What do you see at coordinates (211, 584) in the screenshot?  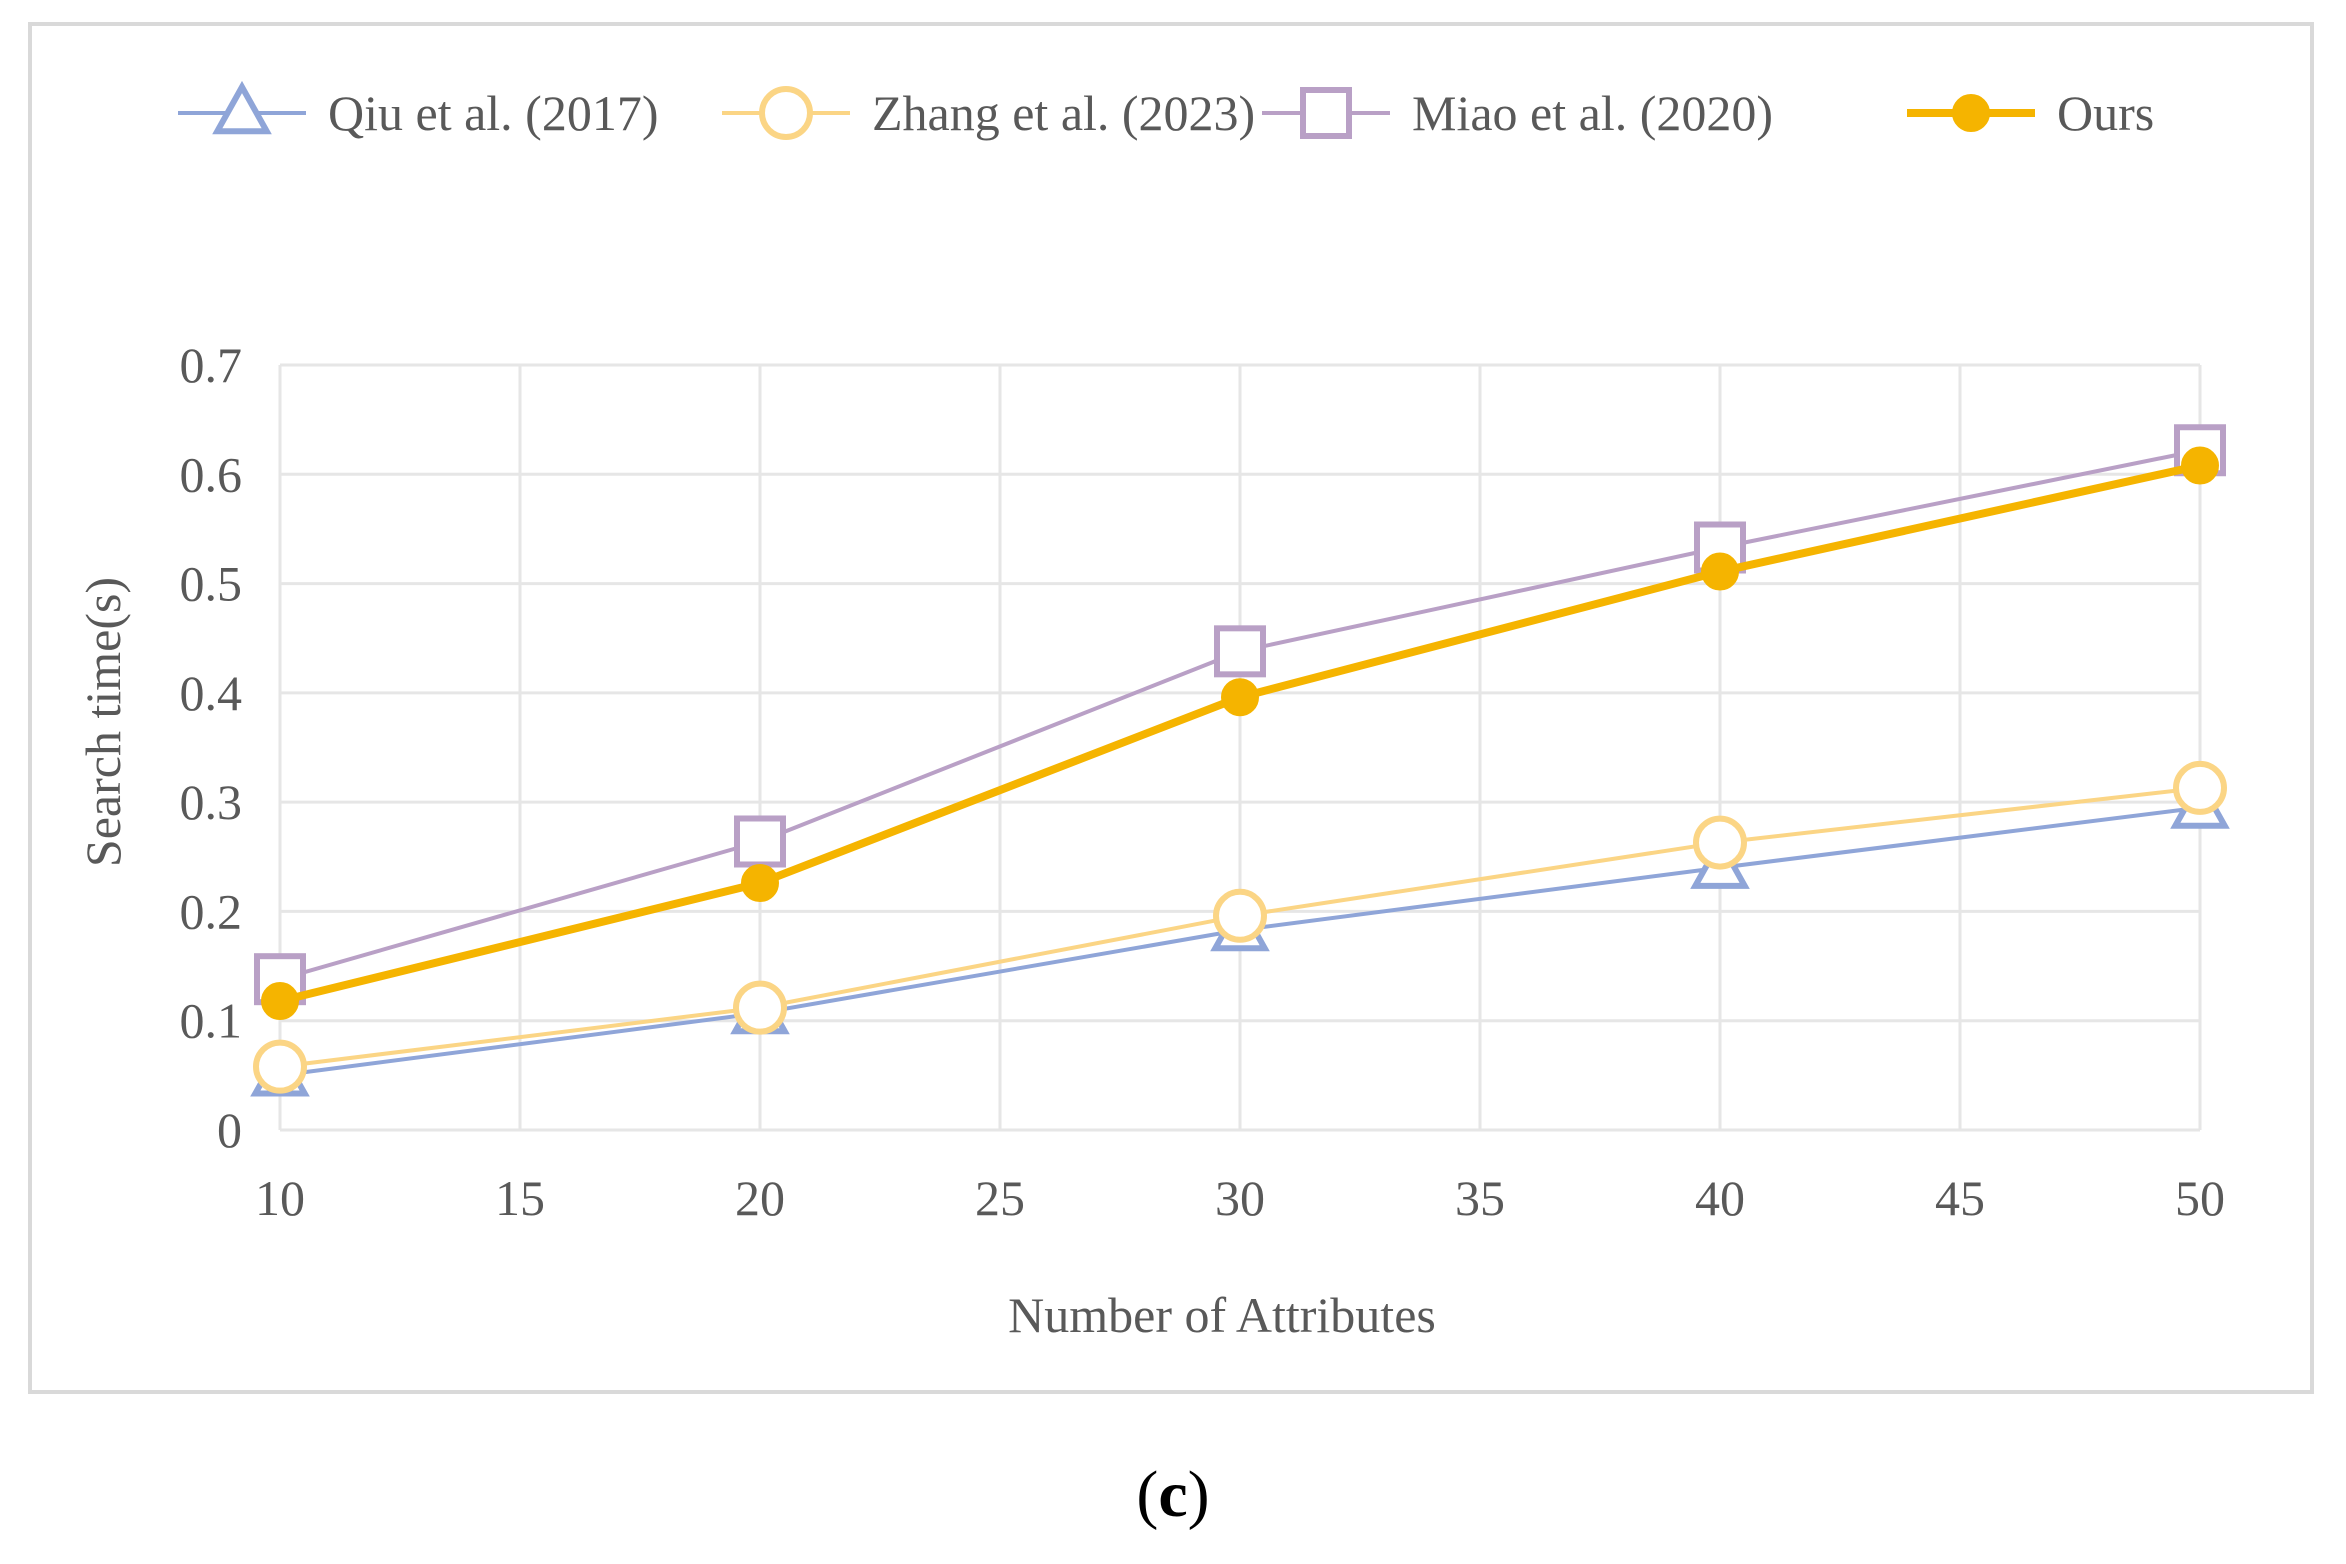 I see `y-tick-label: 0.5` at bounding box center [211, 584].